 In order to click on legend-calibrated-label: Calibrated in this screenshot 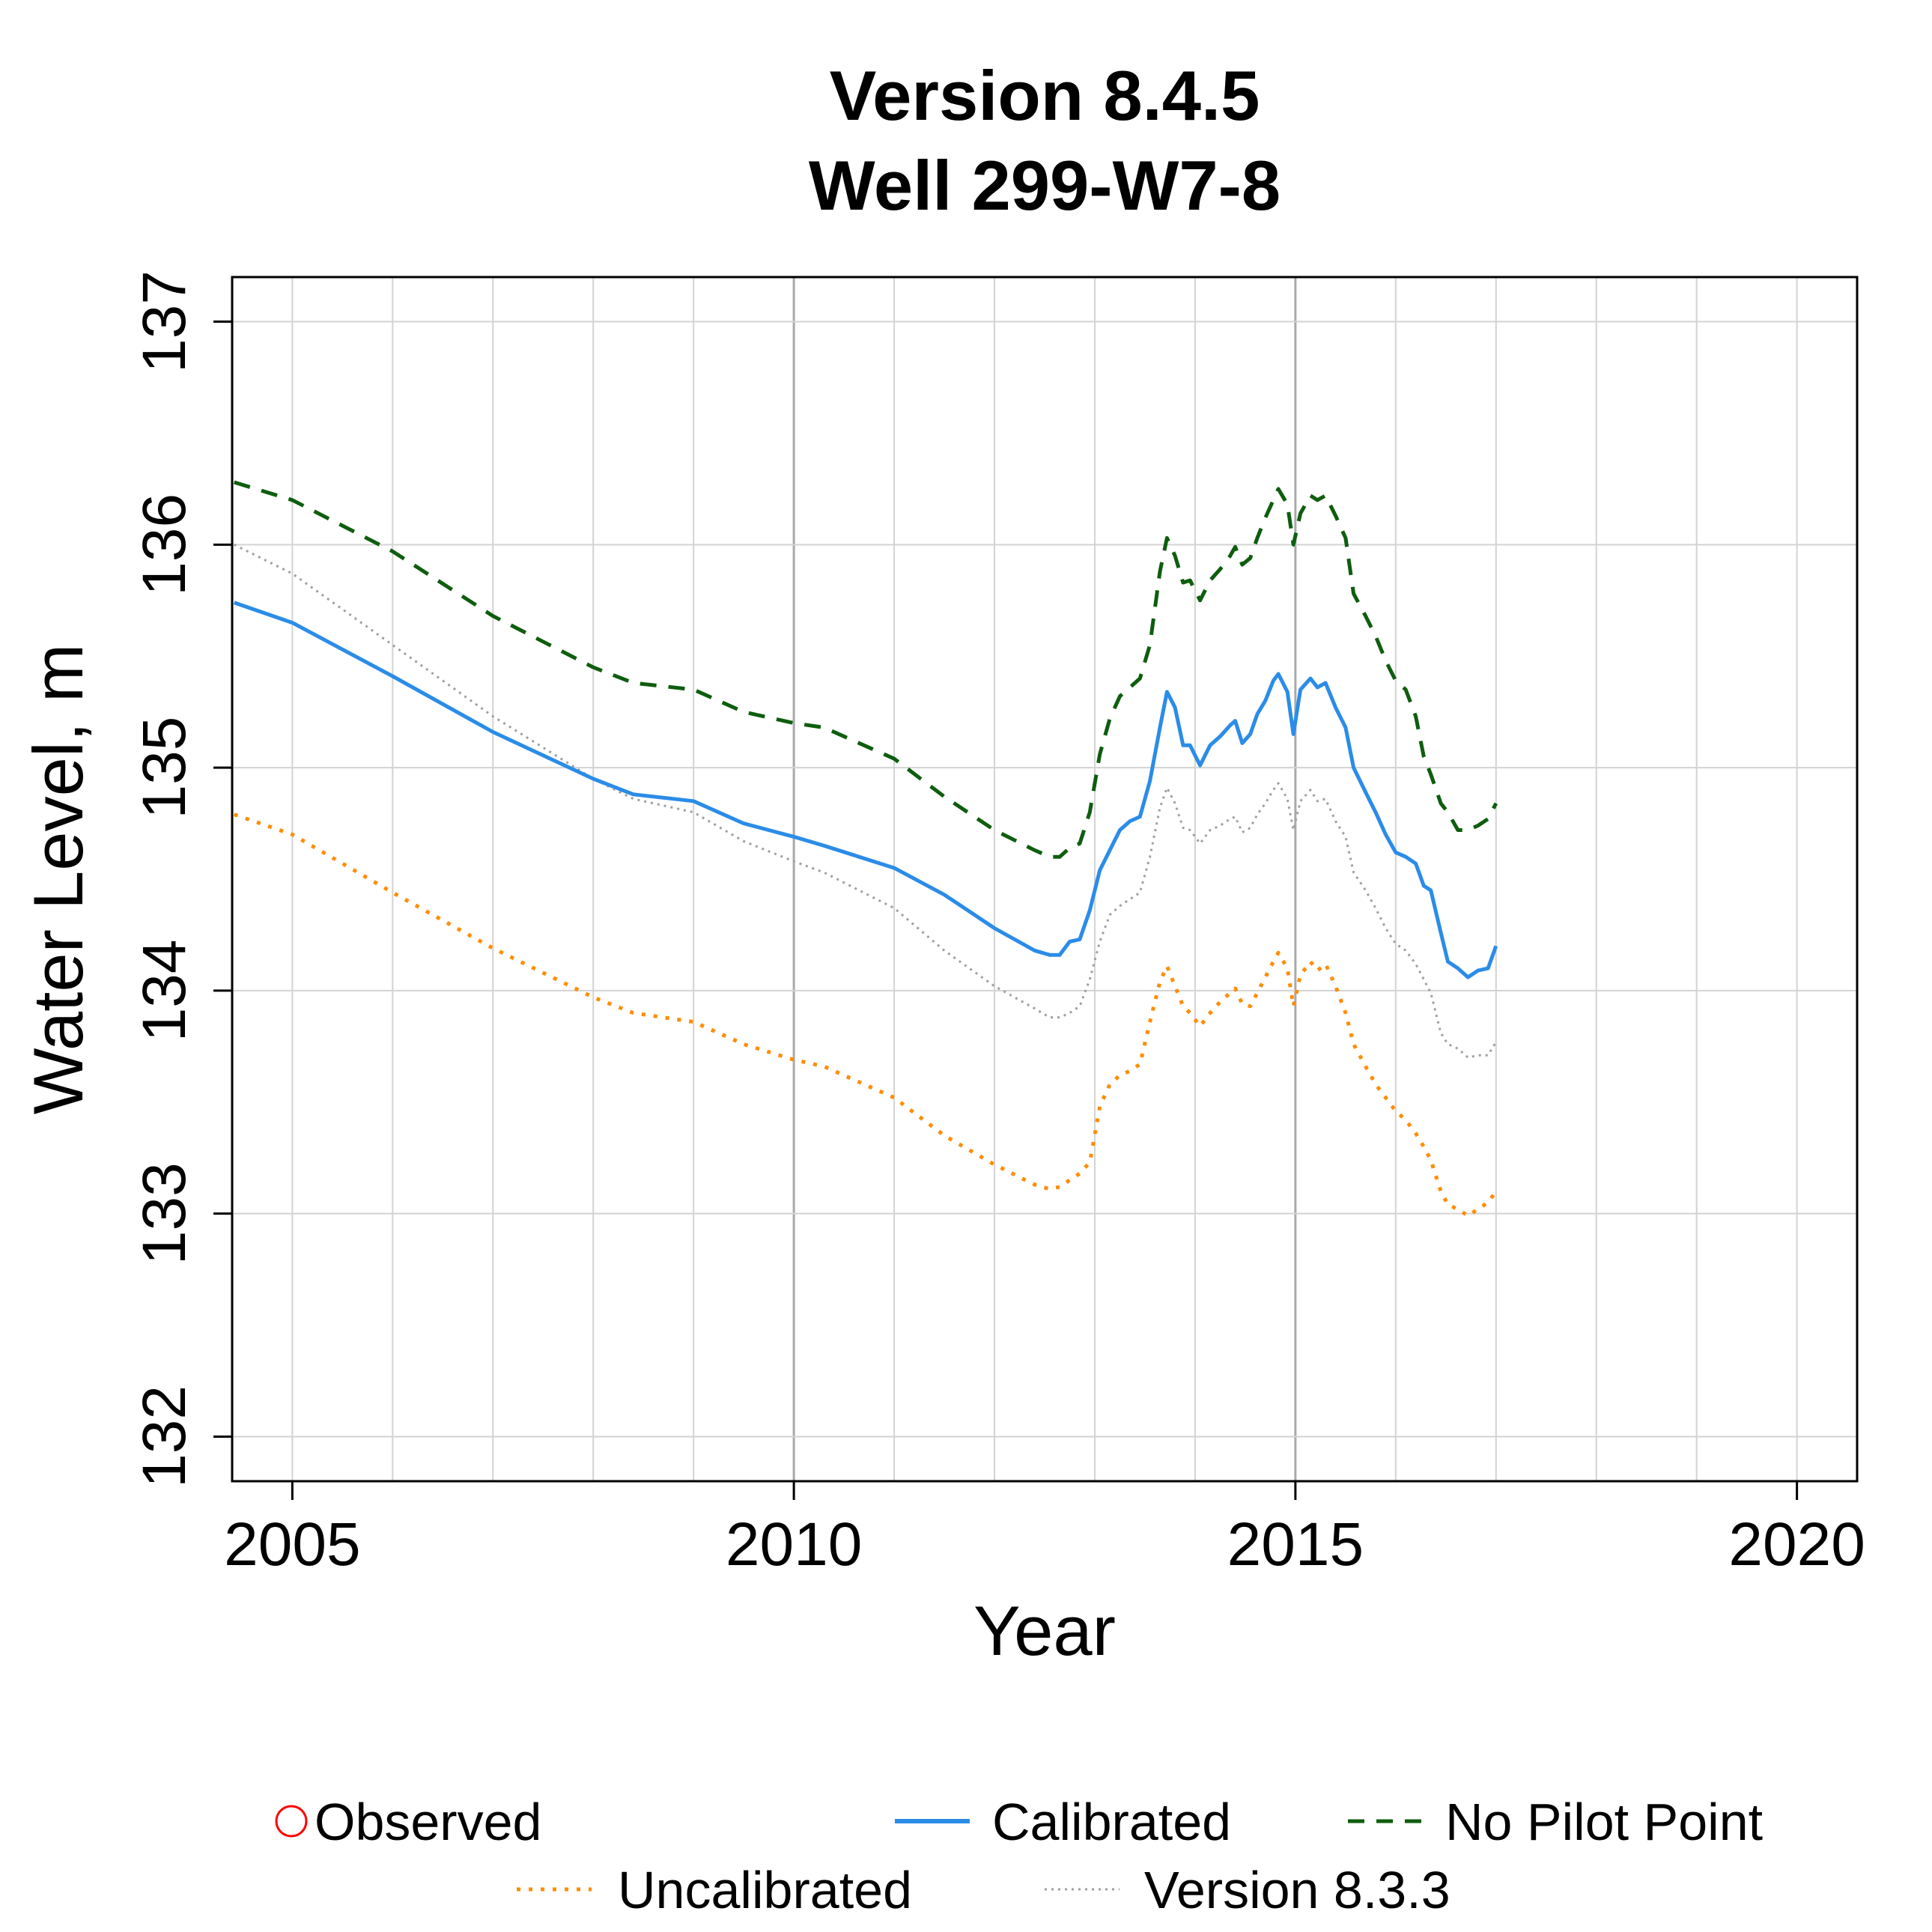, I will do `click(1111, 1822)`.